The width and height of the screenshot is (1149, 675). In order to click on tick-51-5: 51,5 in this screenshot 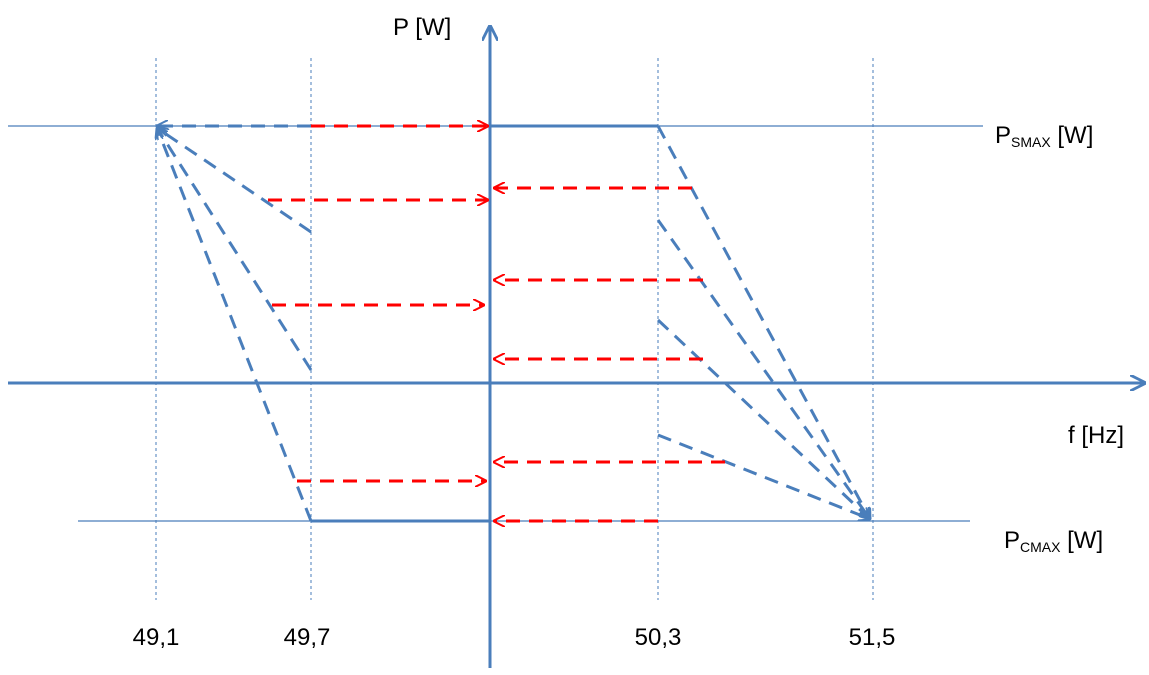, I will do `click(872, 637)`.